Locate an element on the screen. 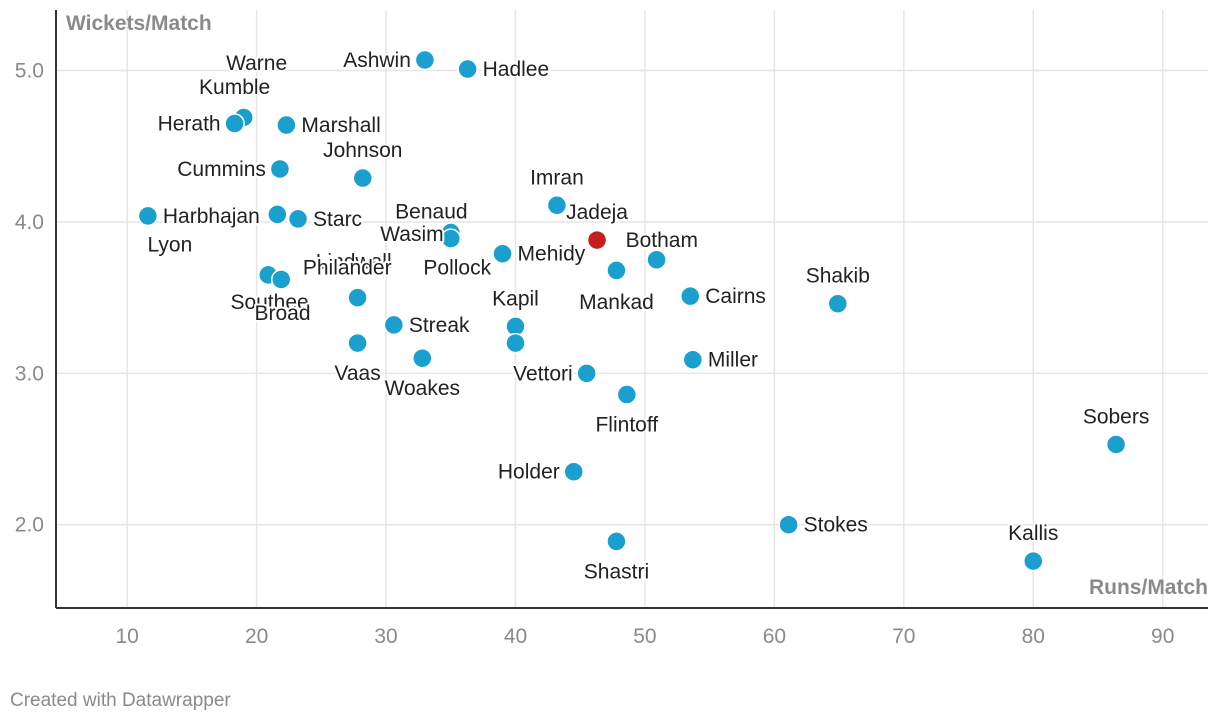  point-label-woakes: Woakes is located at coordinates (422, 388).